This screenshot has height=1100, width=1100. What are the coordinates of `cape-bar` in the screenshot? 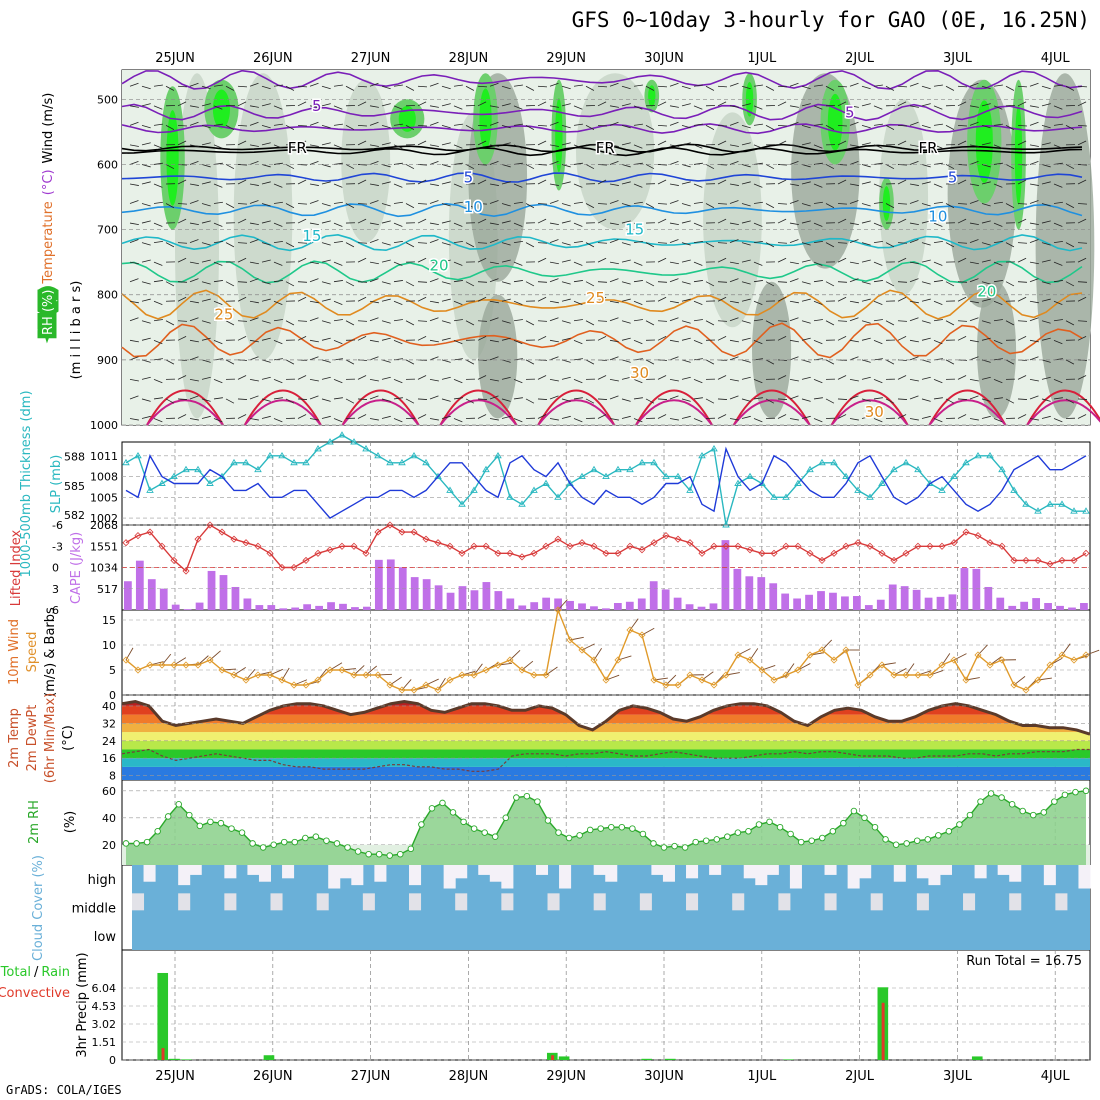 It's located at (809, 602).